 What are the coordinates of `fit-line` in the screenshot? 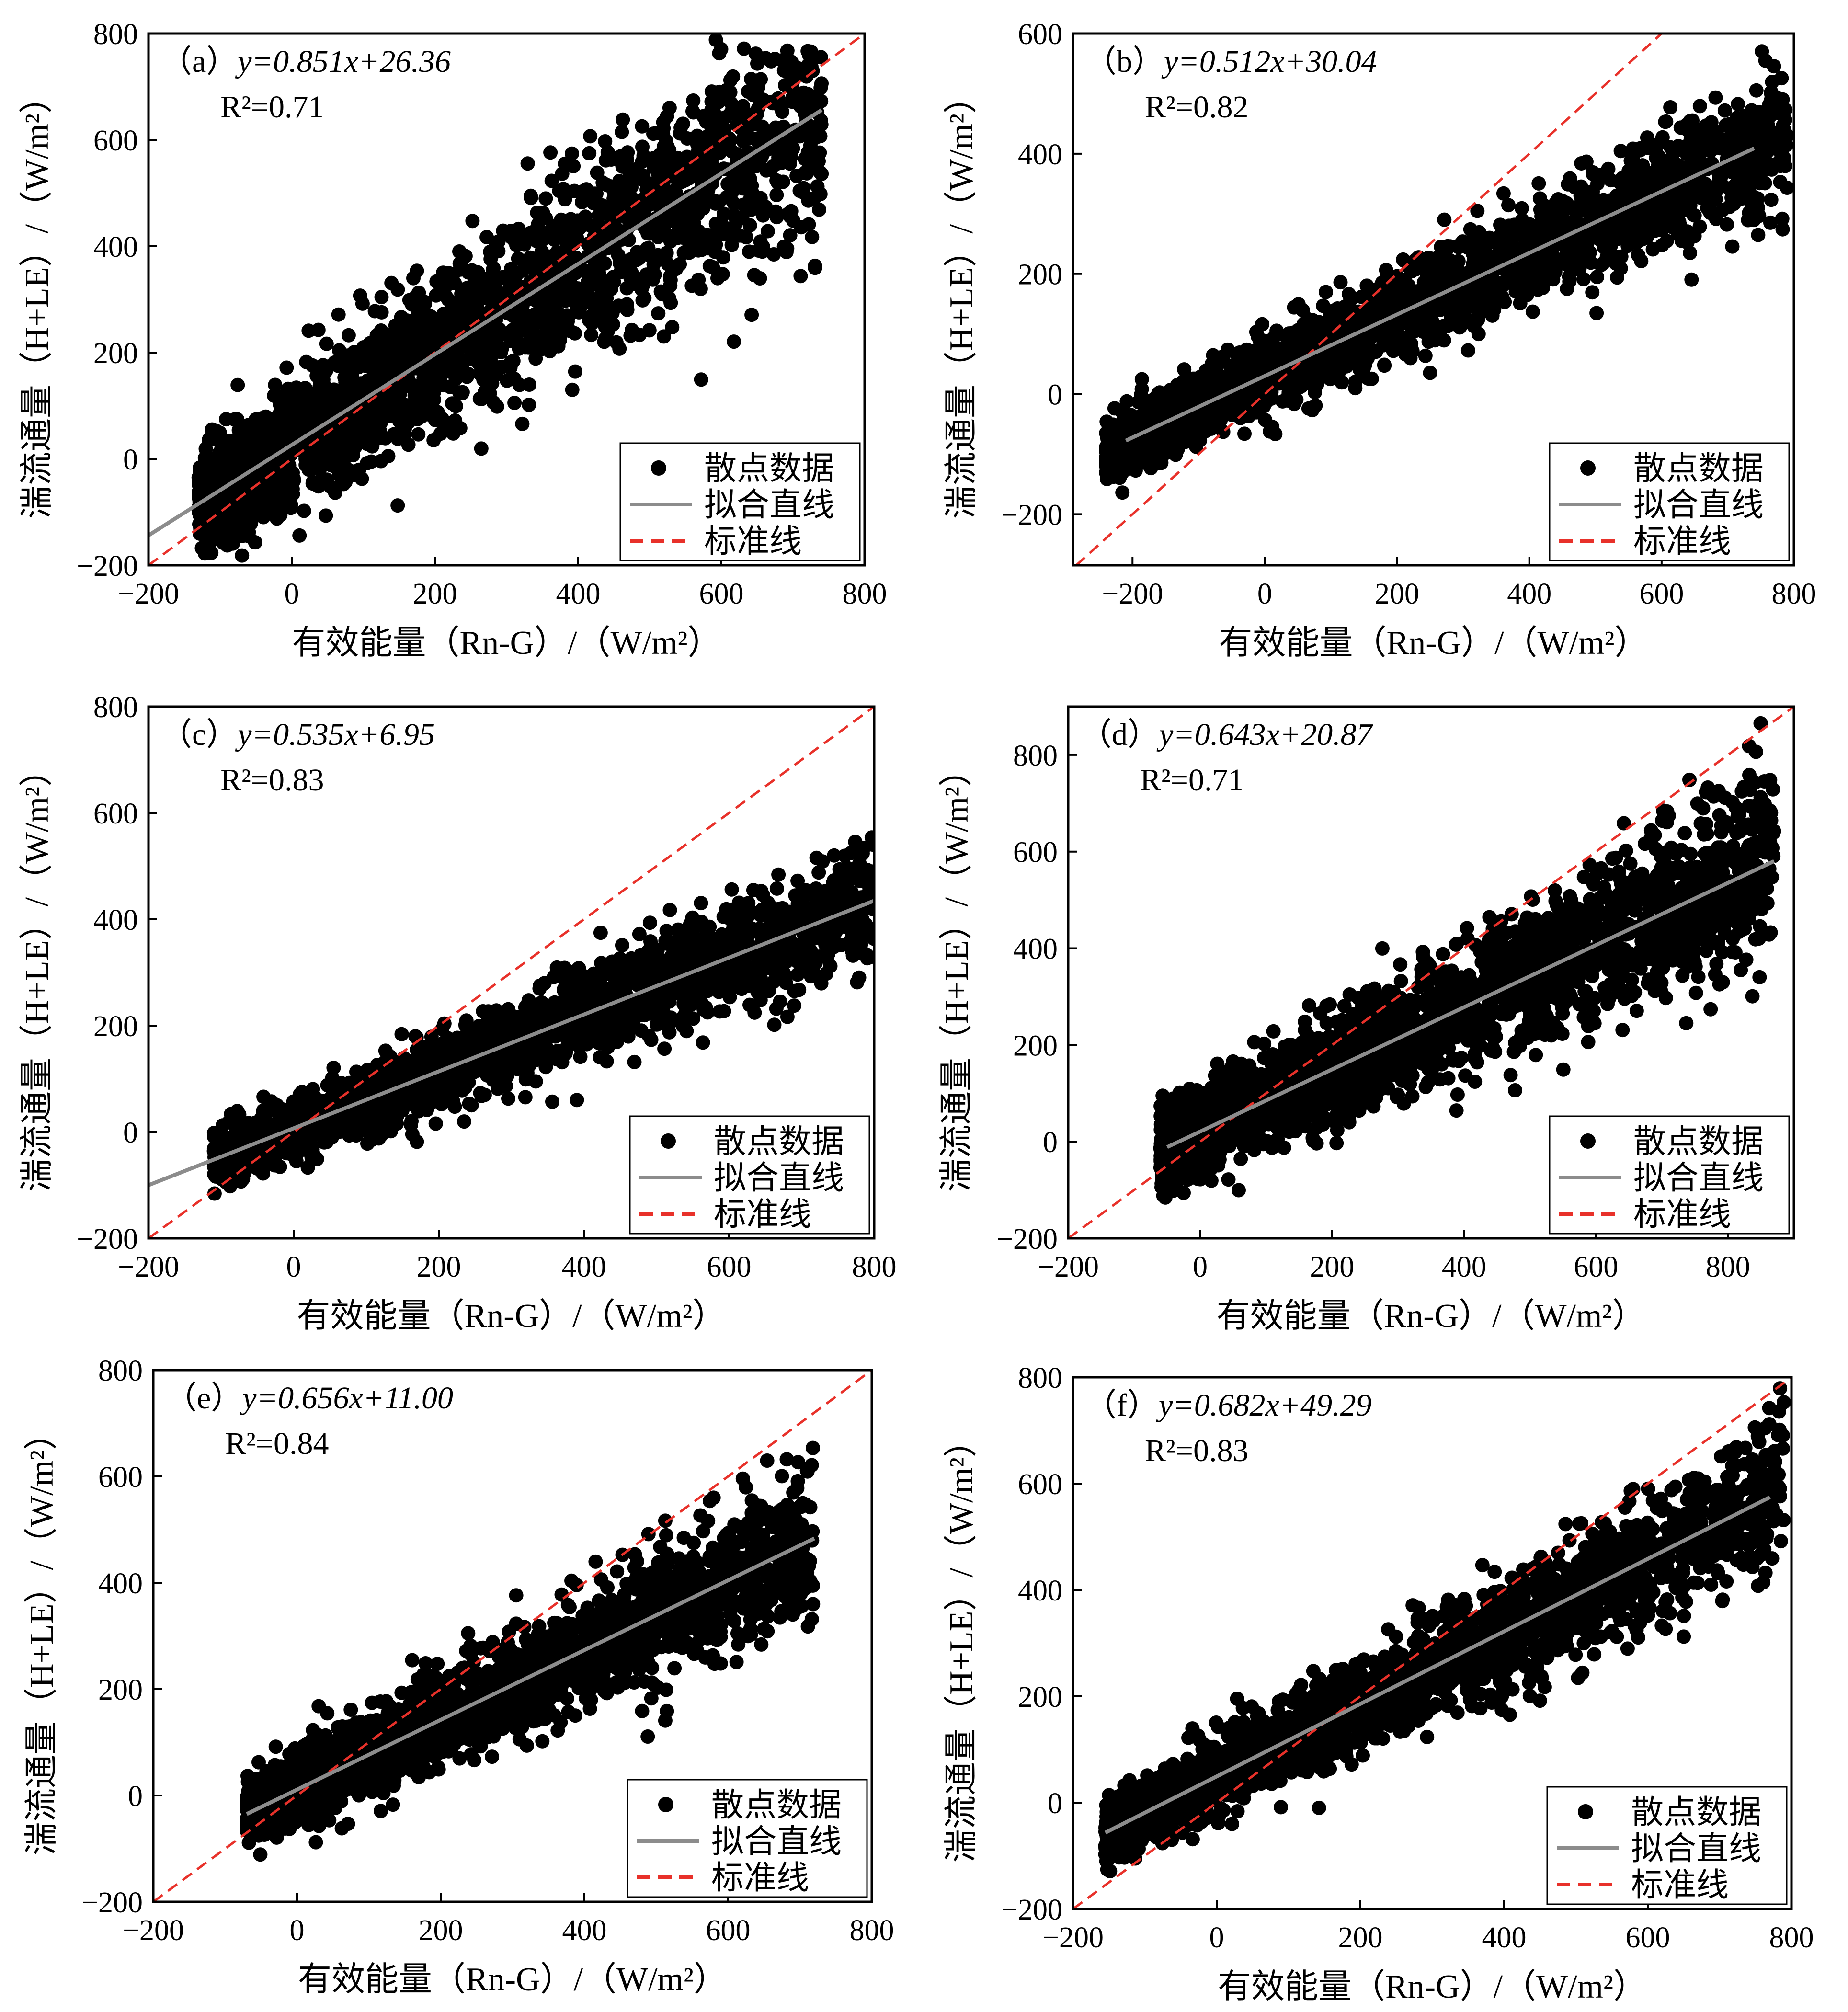 It's located at (1440, 295).